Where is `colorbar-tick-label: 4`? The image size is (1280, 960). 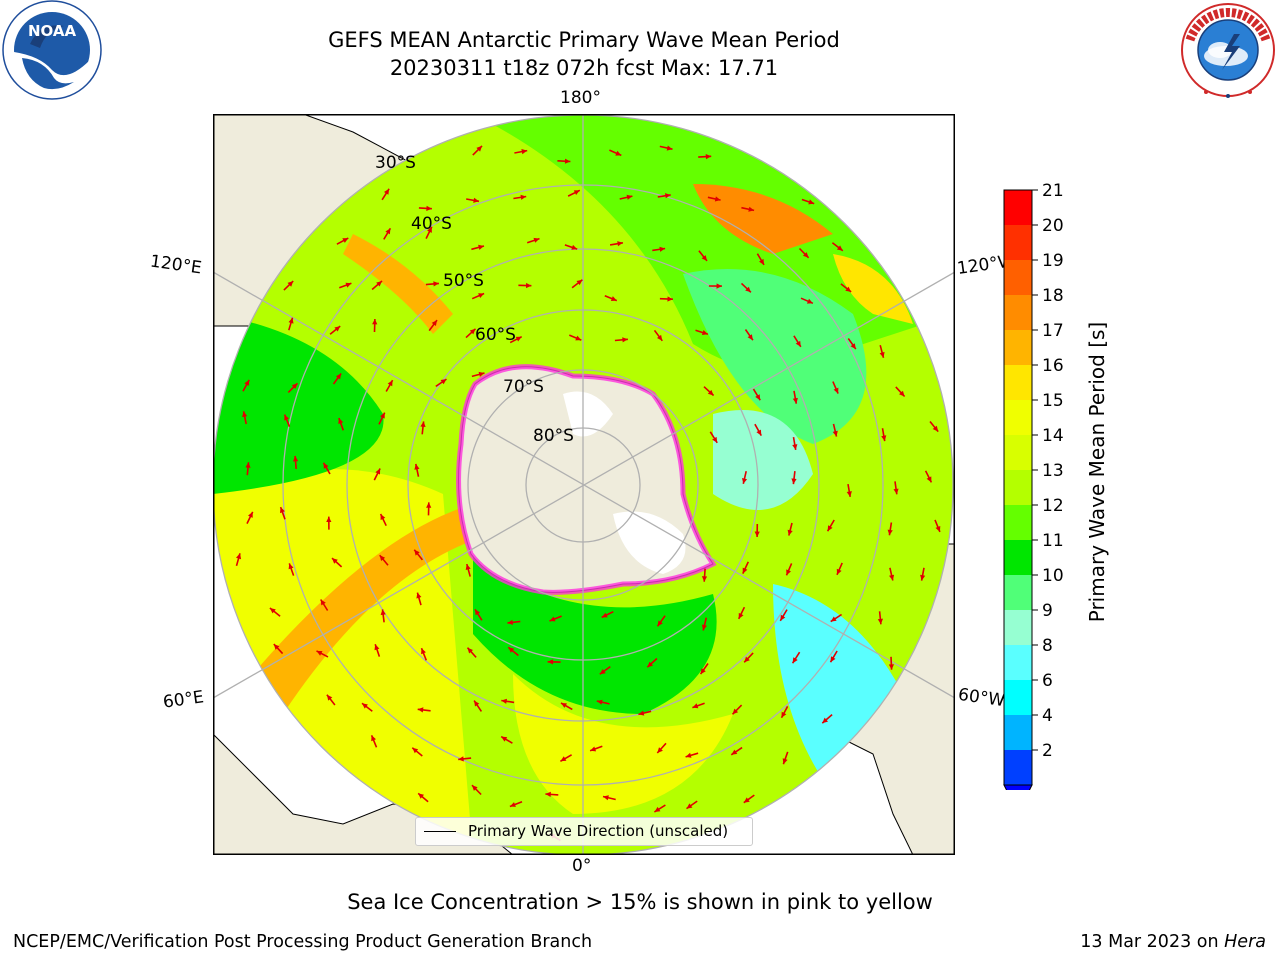 colorbar-tick-label: 4 is located at coordinates (1047, 716).